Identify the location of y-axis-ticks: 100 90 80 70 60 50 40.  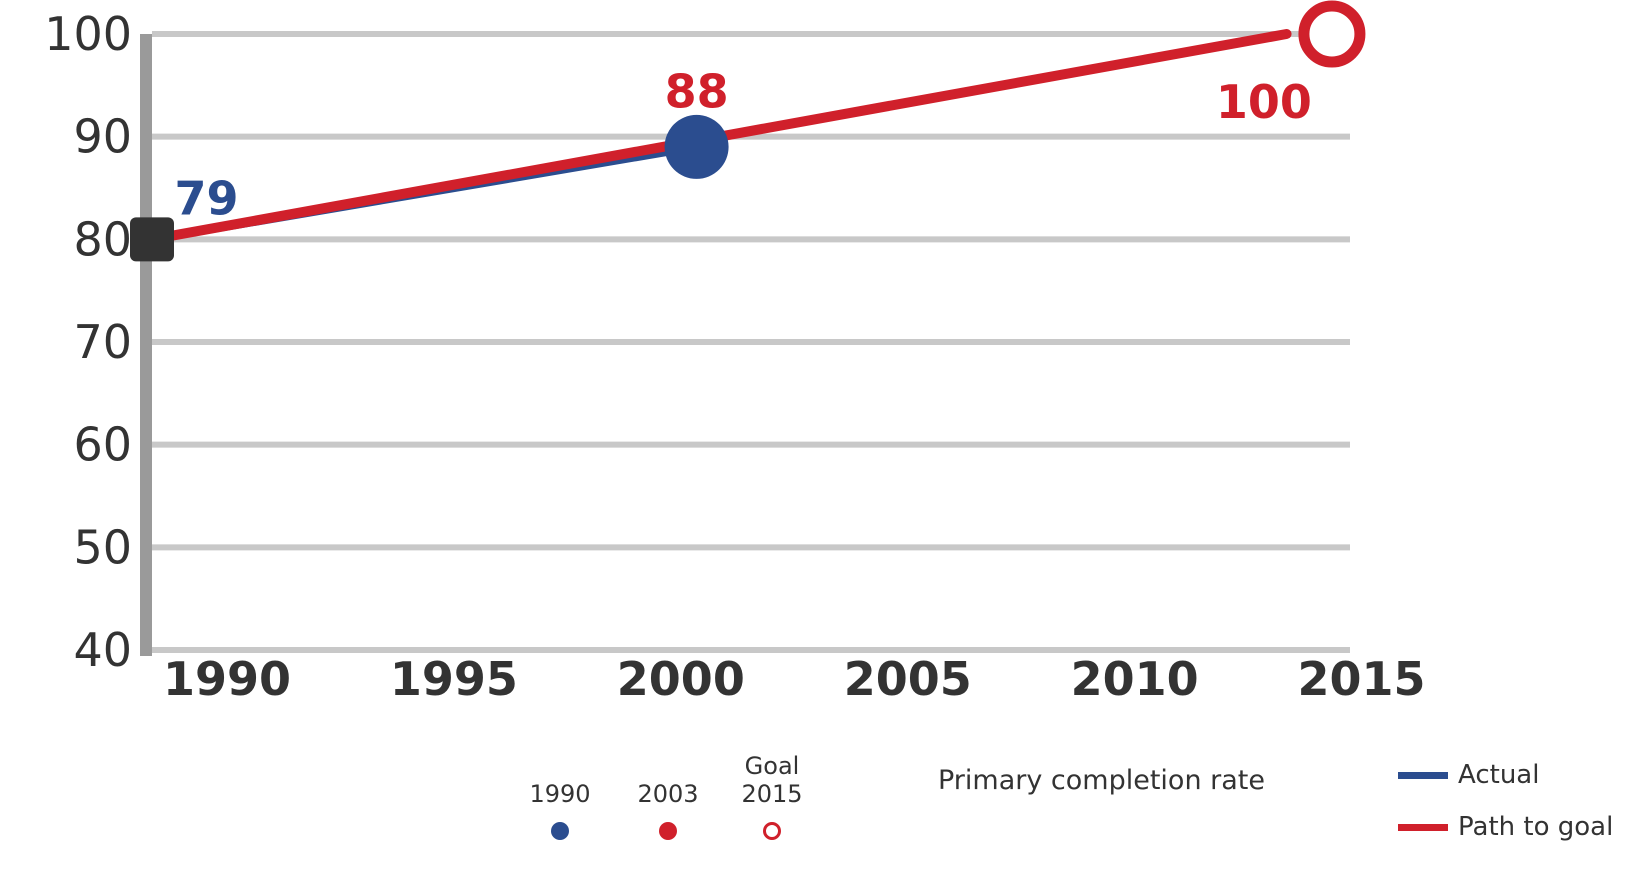
(88, 342).